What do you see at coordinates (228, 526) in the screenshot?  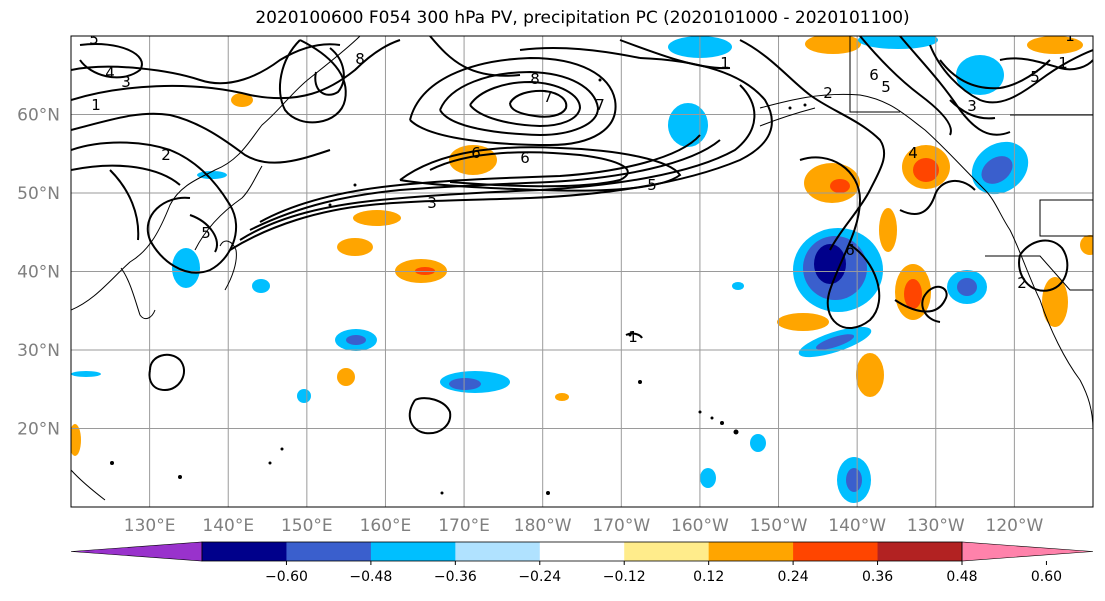 I see `lon-tick-label: 140°E` at bounding box center [228, 526].